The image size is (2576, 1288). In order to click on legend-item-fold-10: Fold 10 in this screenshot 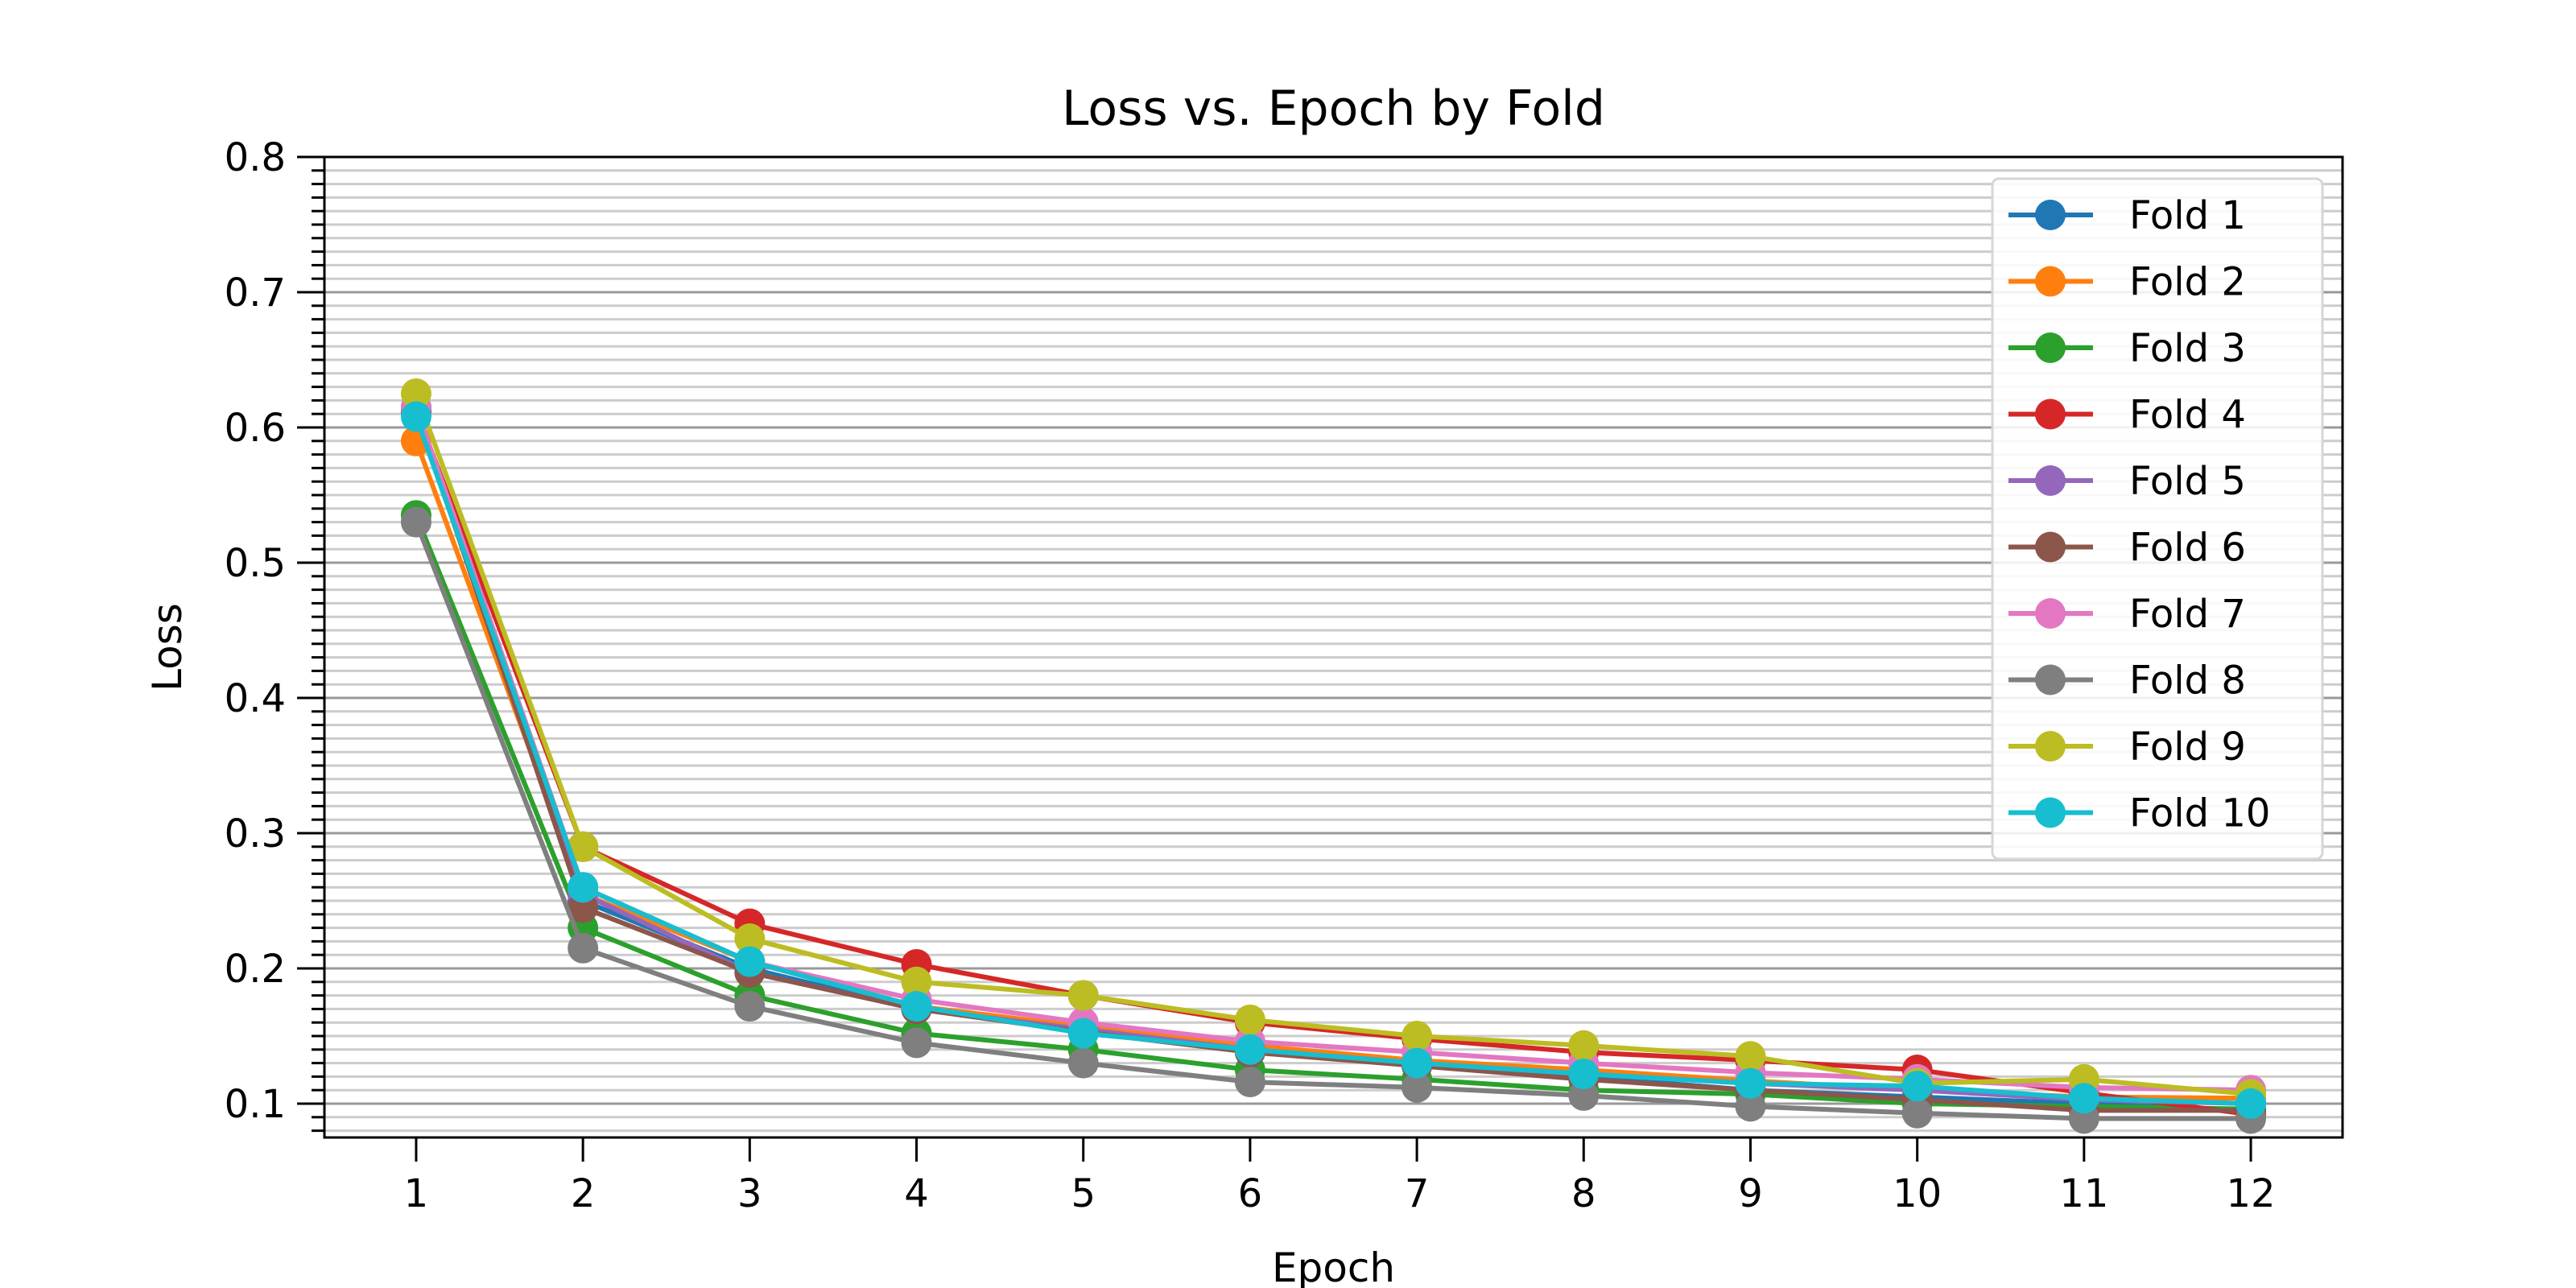, I will do `click(2139, 813)`.